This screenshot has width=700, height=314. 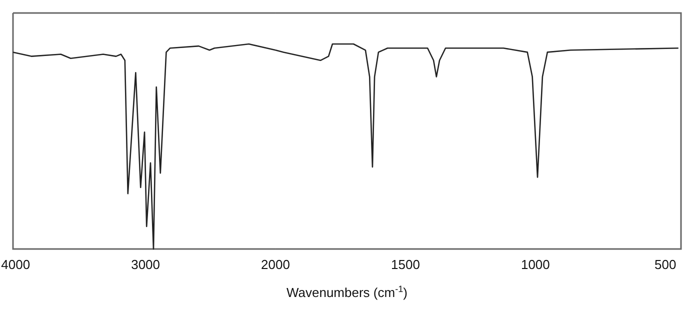 What do you see at coordinates (15, 264) in the screenshot?
I see `x-tick-label: 4000` at bounding box center [15, 264].